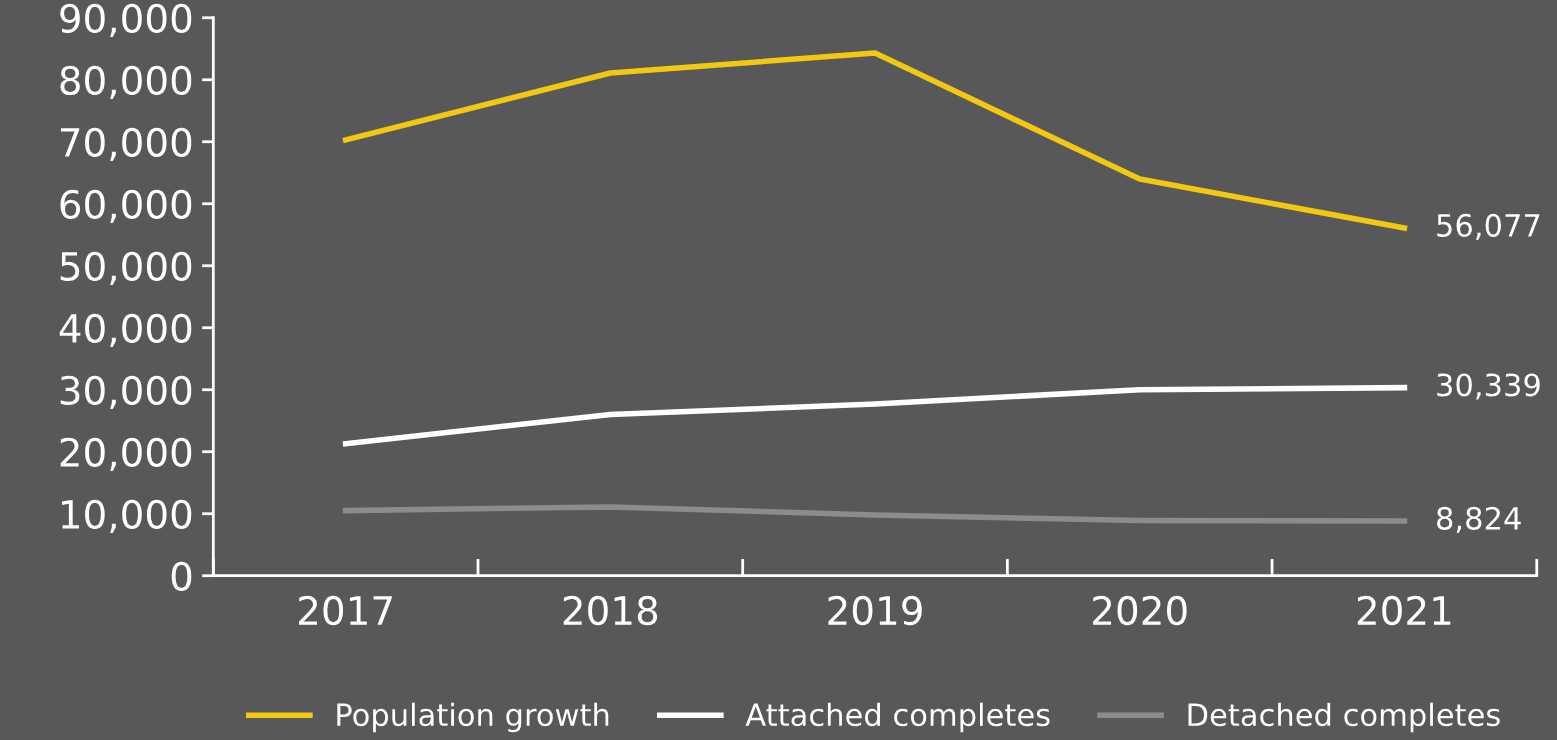  I want to click on y-tick-label: 50,000, so click(126, 268).